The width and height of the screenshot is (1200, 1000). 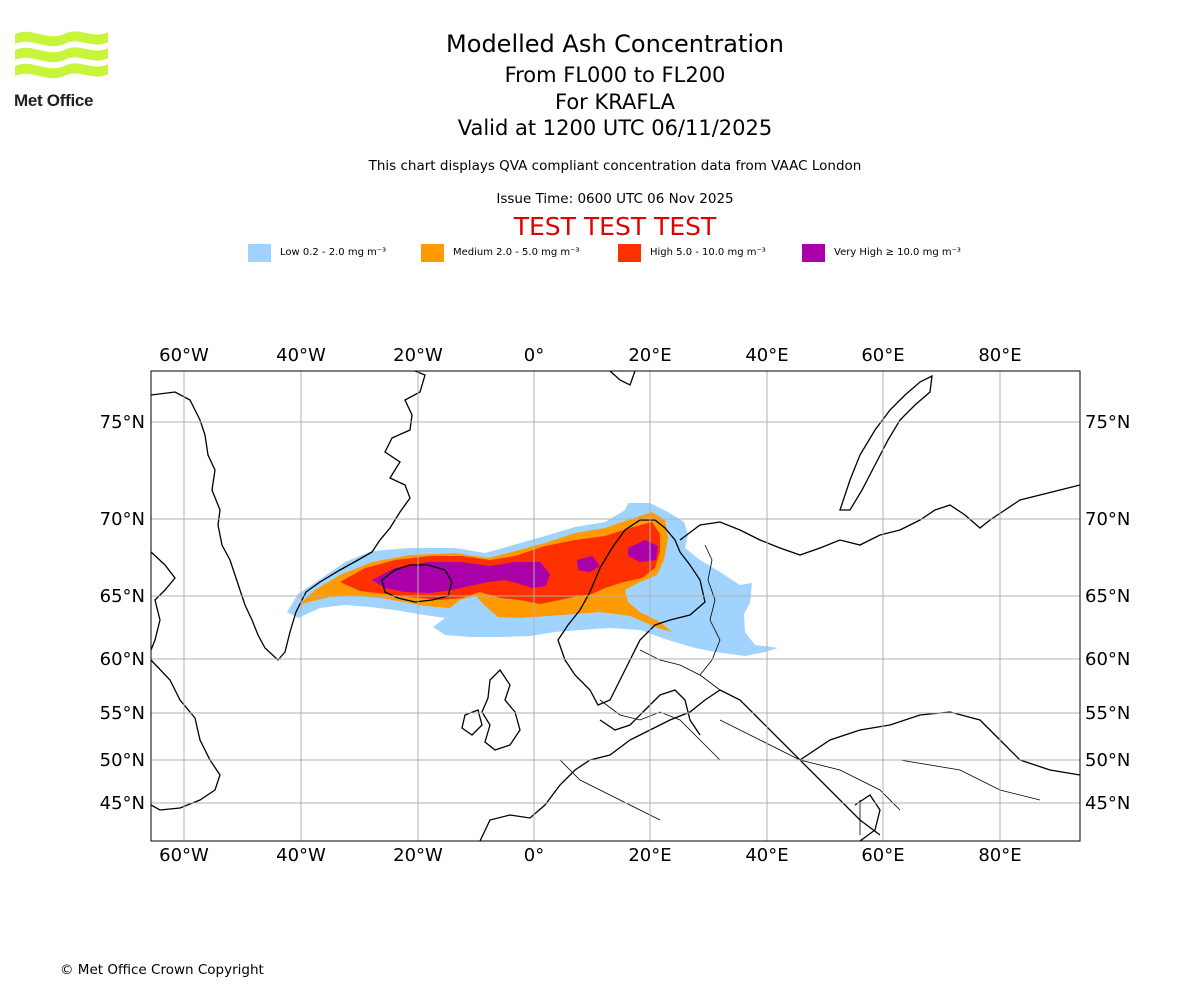 I want to click on europe-coast, so click(x=680, y=765).